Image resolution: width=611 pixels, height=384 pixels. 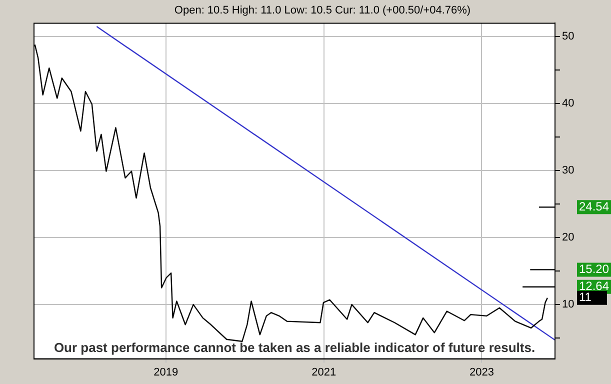 I want to click on annotation: 15.20, so click(x=594, y=269).